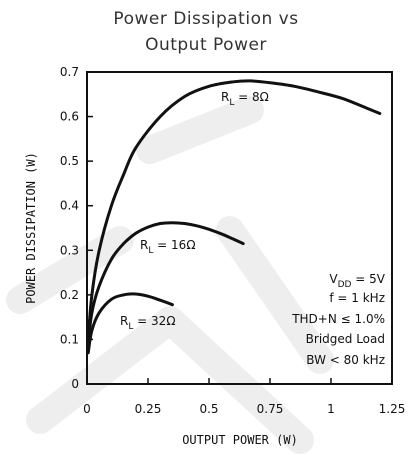  Describe the element at coordinates (69, 295) in the screenshot. I see `y-tick-label: 0.2` at that location.